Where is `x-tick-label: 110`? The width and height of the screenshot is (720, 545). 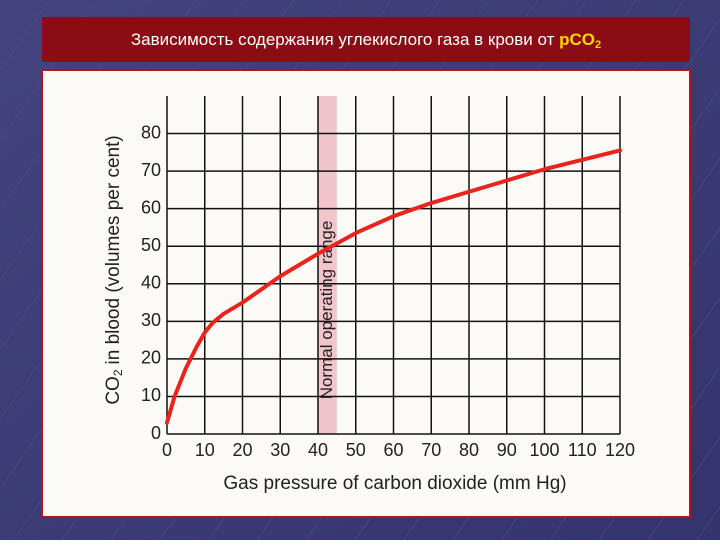
x-tick-label: 110 is located at coordinates (582, 450).